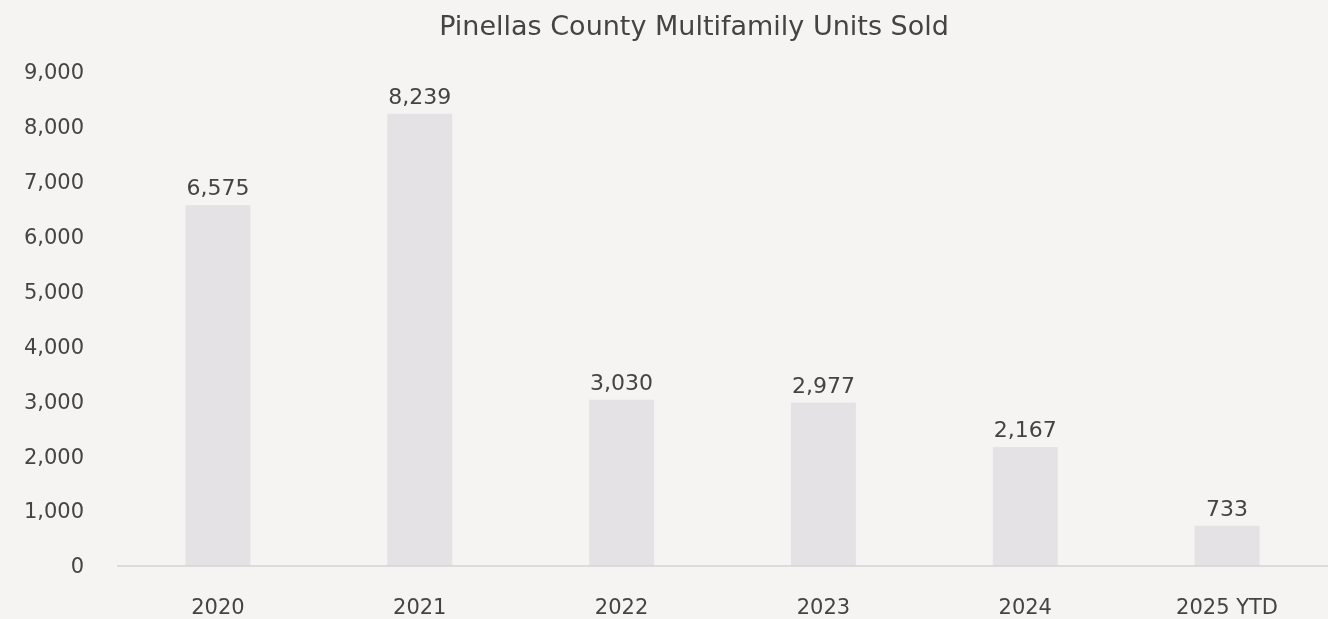 The image size is (1328, 619). Describe the element at coordinates (53, 182) in the screenshot. I see `y-tick-label: 7,000` at that location.